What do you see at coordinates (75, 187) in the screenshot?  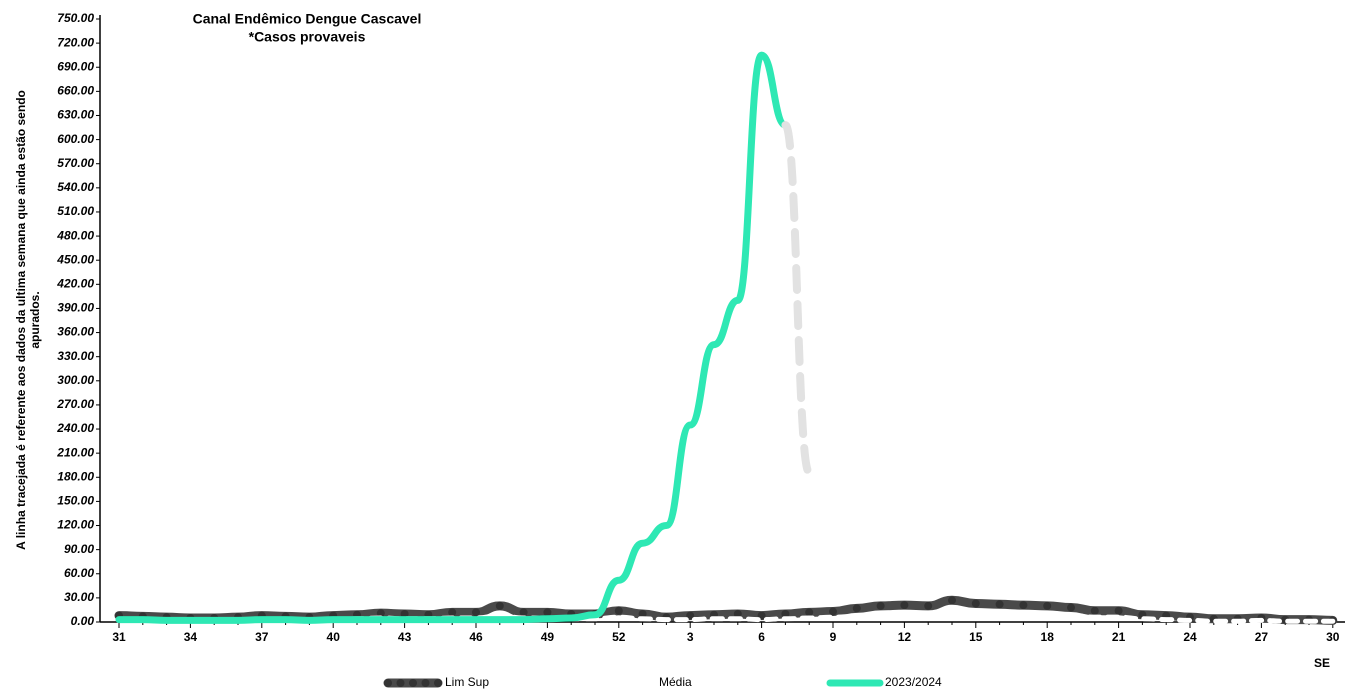 I see `y-tick-label: 540.00` at bounding box center [75, 187].